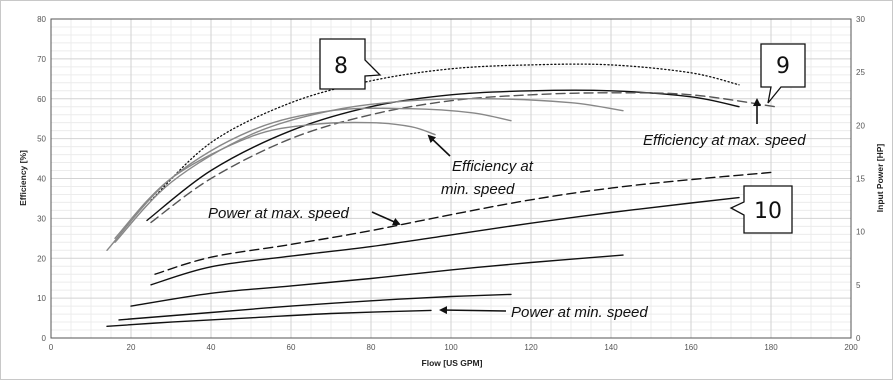 This screenshot has height=385, width=893. What do you see at coordinates (724, 140) in the screenshot?
I see `annotation-efficiency-max-speed: Efficiency at max. speed` at bounding box center [724, 140].